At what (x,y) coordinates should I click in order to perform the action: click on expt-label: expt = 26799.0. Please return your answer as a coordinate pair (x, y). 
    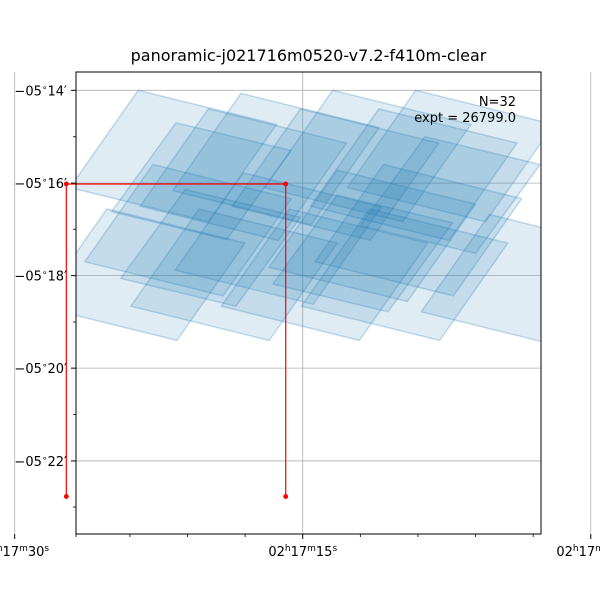
    Looking at the image, I should click on (465, 118).